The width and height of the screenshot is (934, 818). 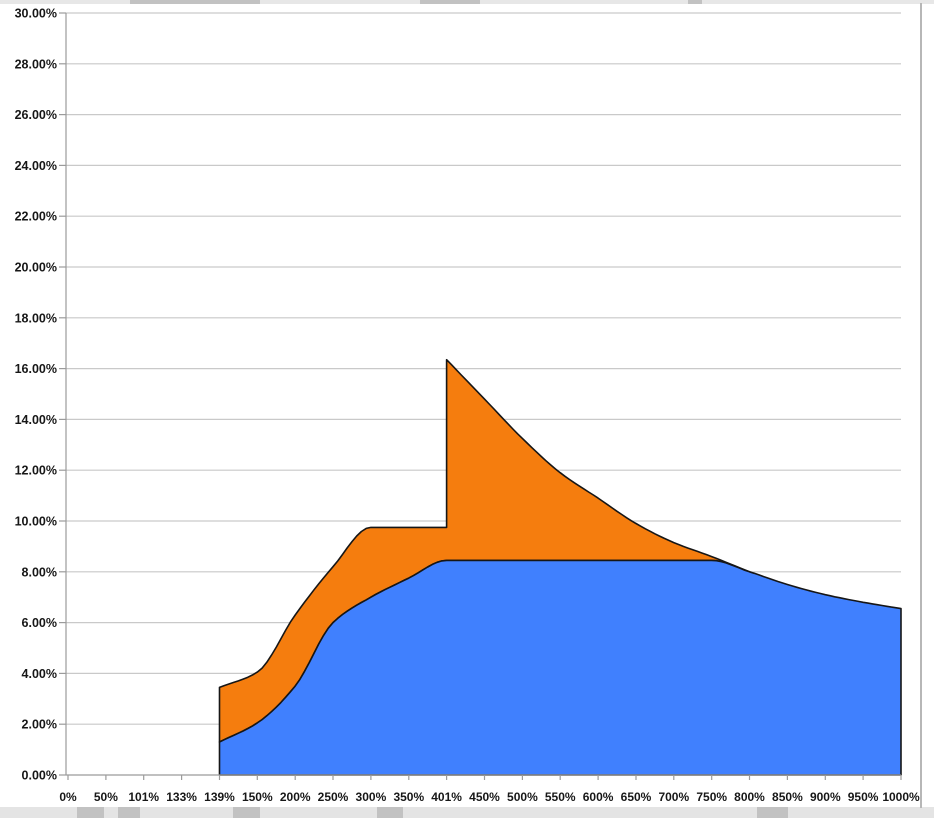 I want to click on x-axis-label: 401%, so click(x=446, y=797).